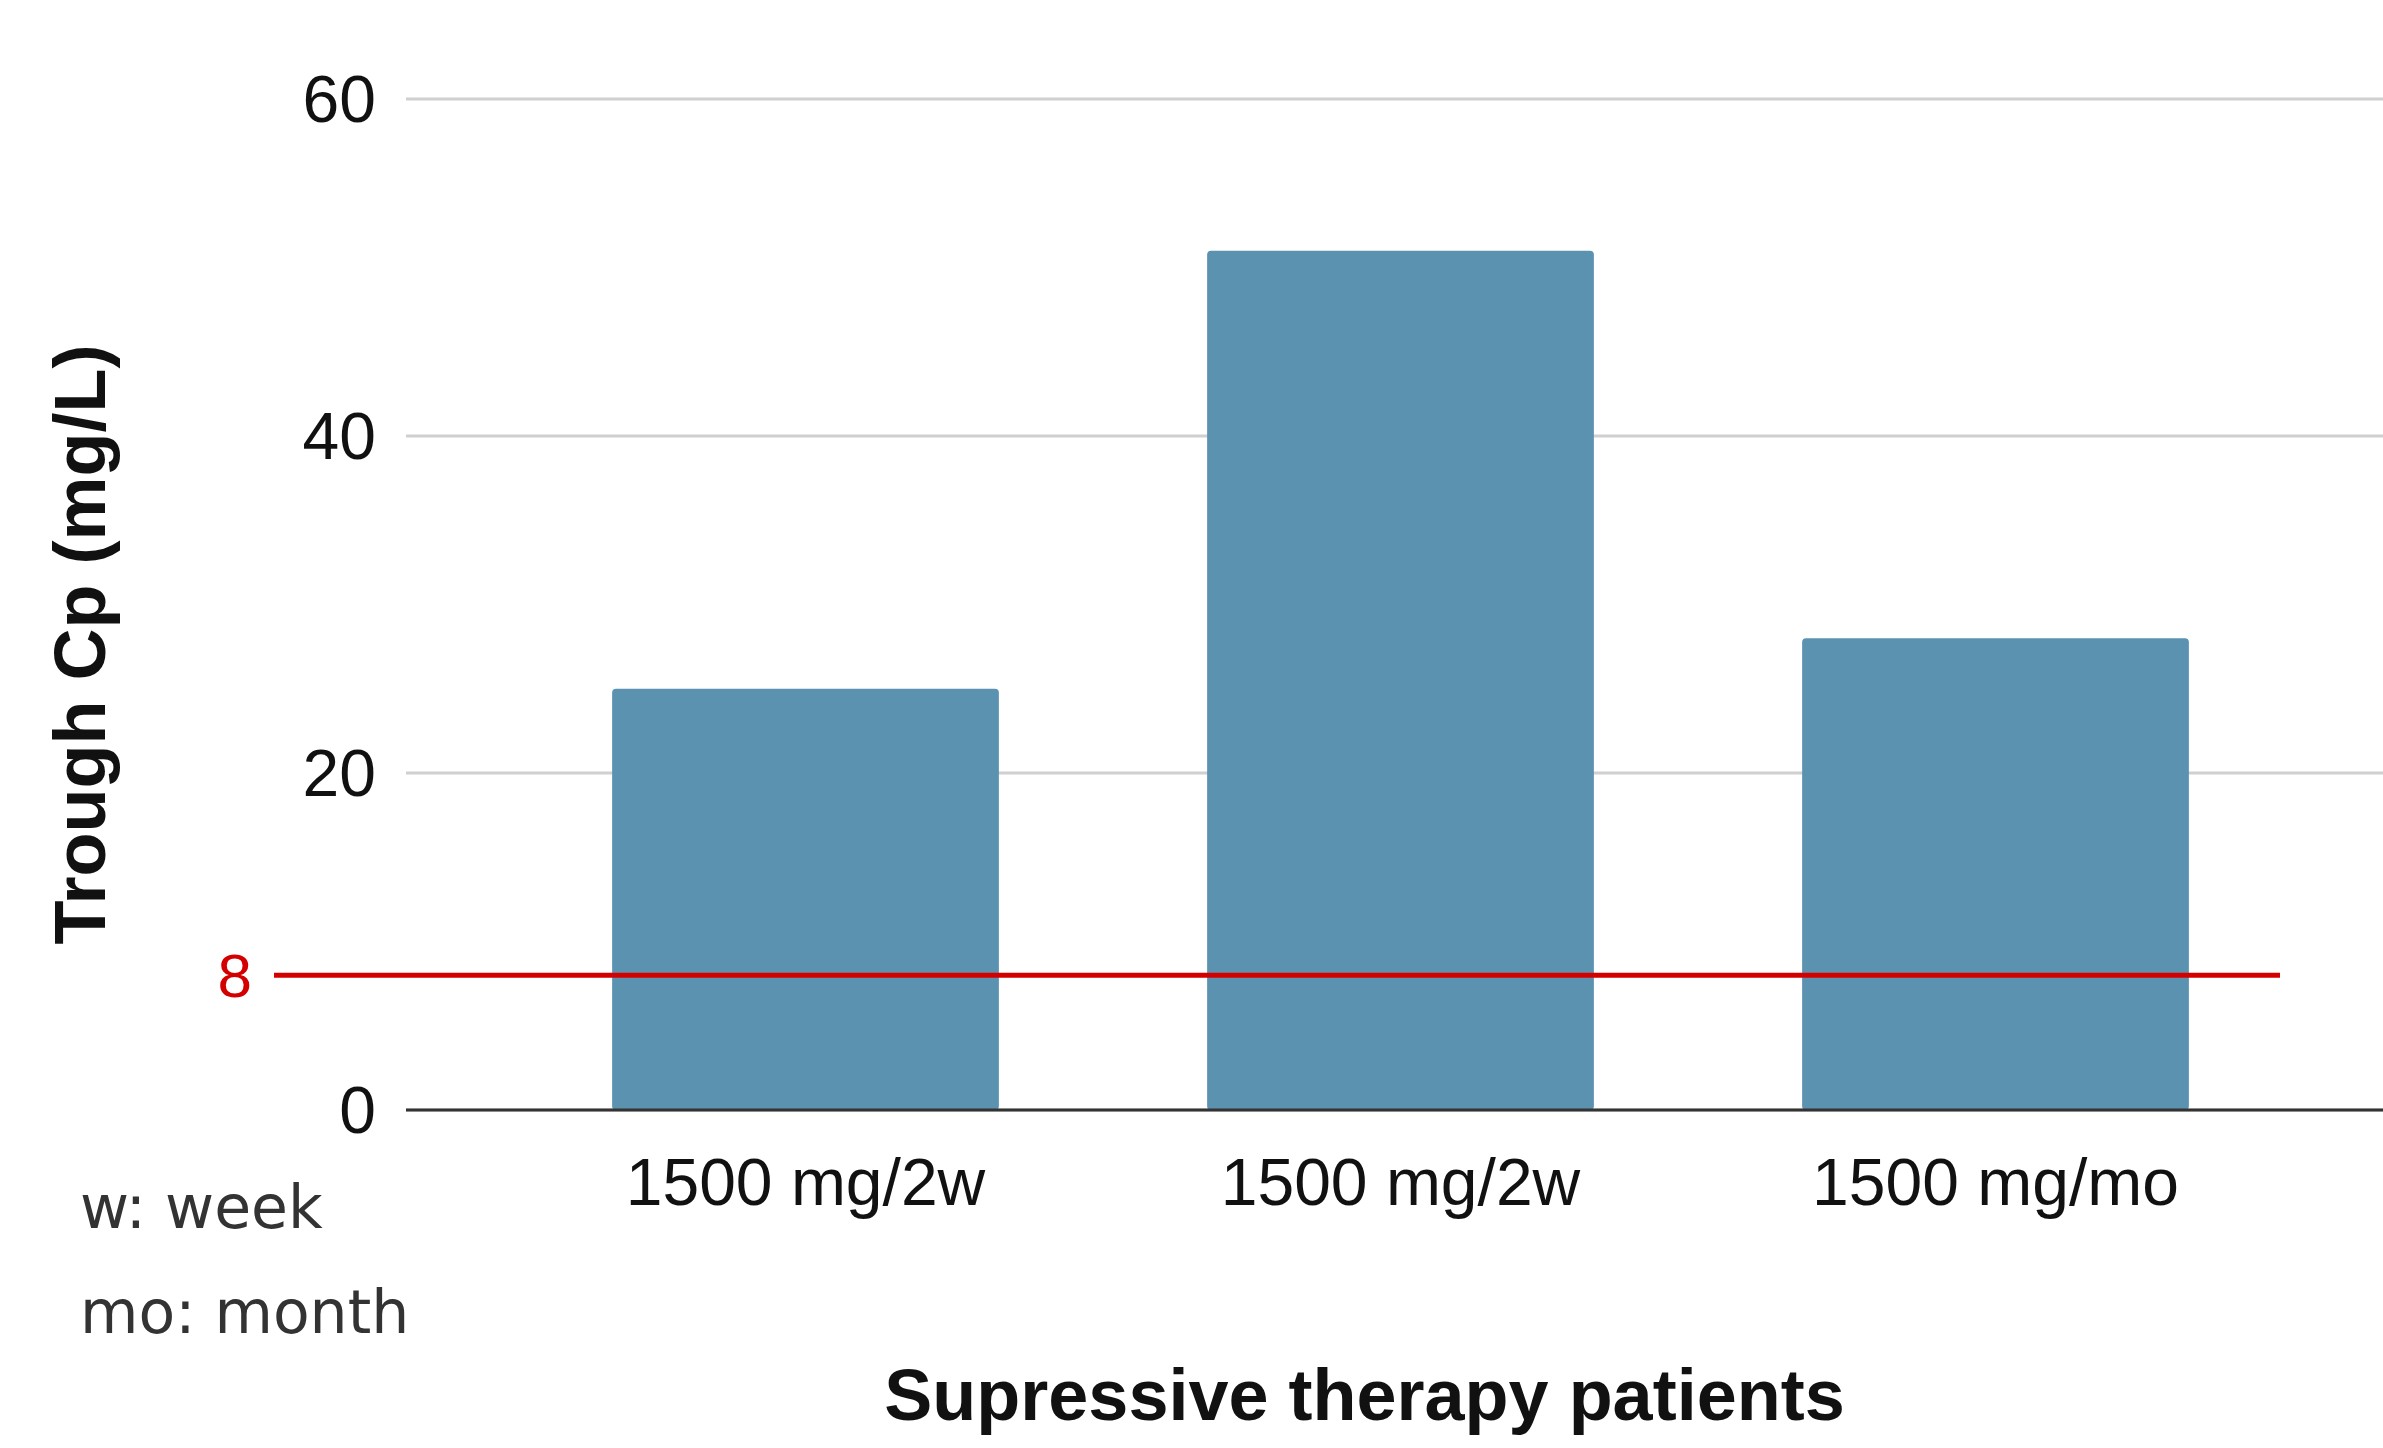  Describe the element at coordinates (339, 773) in the screenshot. I see `y-tick-label: 20` at that location.